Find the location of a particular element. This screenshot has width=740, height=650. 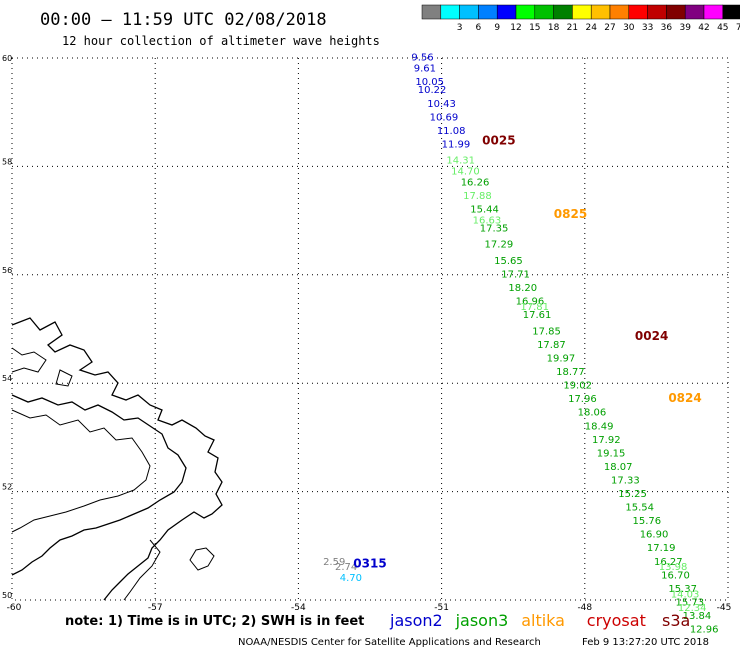

color-scale-label: 42 is located at coordinates (703, 28).